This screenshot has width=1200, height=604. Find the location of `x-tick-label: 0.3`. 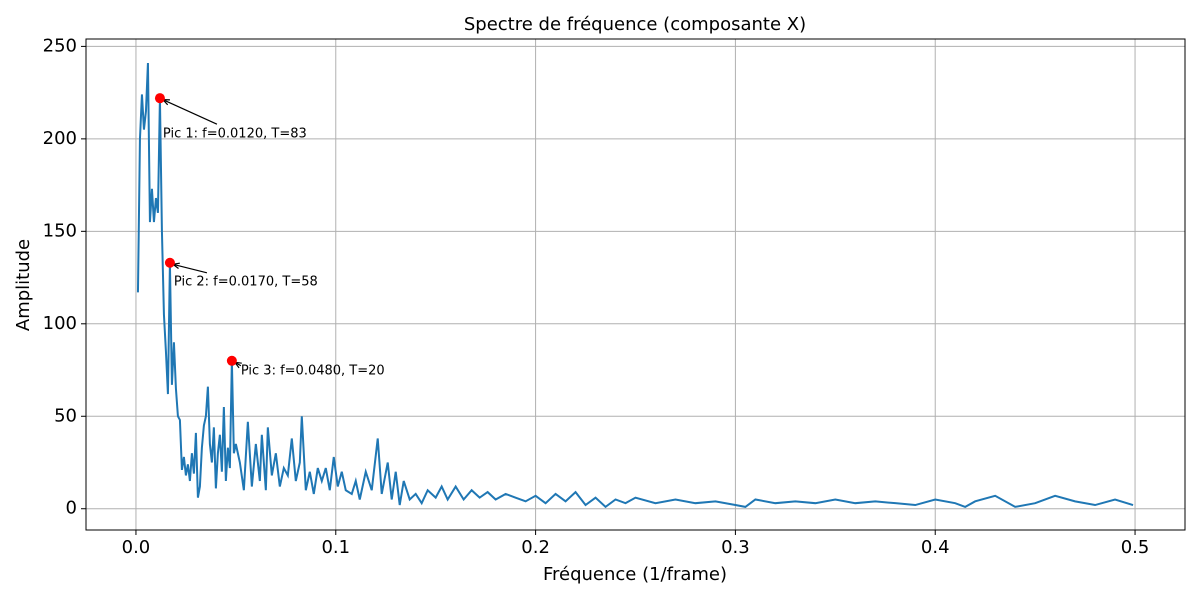

x-tick-label: 0.3 is located at coordinates (735, 547).